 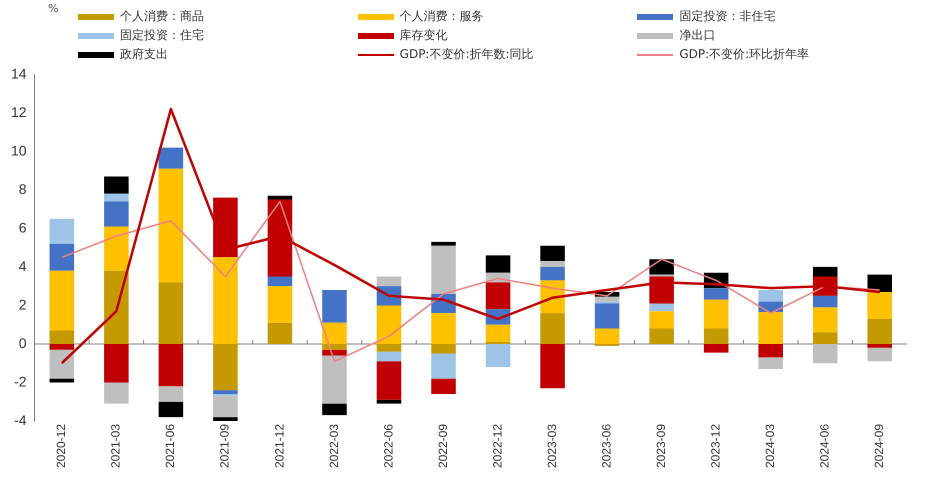 What do you see at coordinates (279, 446) in the screenshot?
I see `x-tick-label: 2021-12` at bounding box center [279, 446].